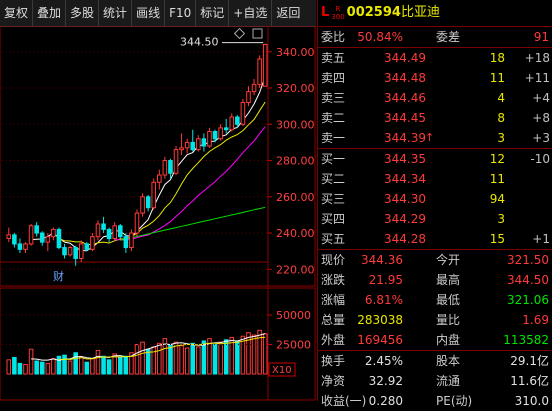 The width and height of the screenshot is (552, 411). Describe the element at coordinates (497, 58) in the screenshot. I see `order-volume: 18` at that location.